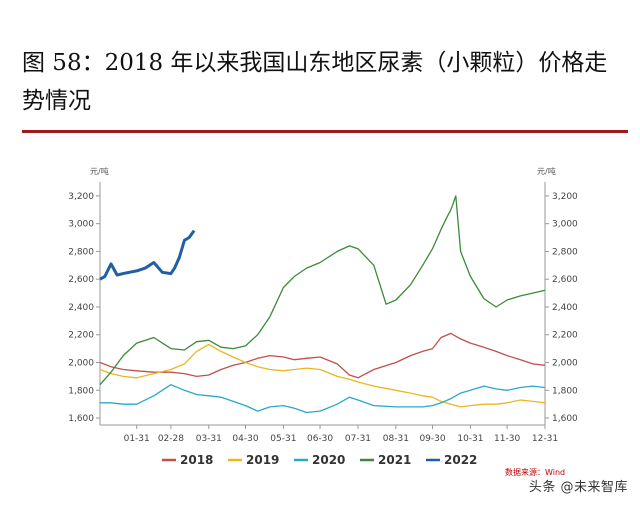 This screenshot has width=640, height=507. Describe the element at coordinates (323, 399) in the screenshot. I see `series-line-2020` at that location.